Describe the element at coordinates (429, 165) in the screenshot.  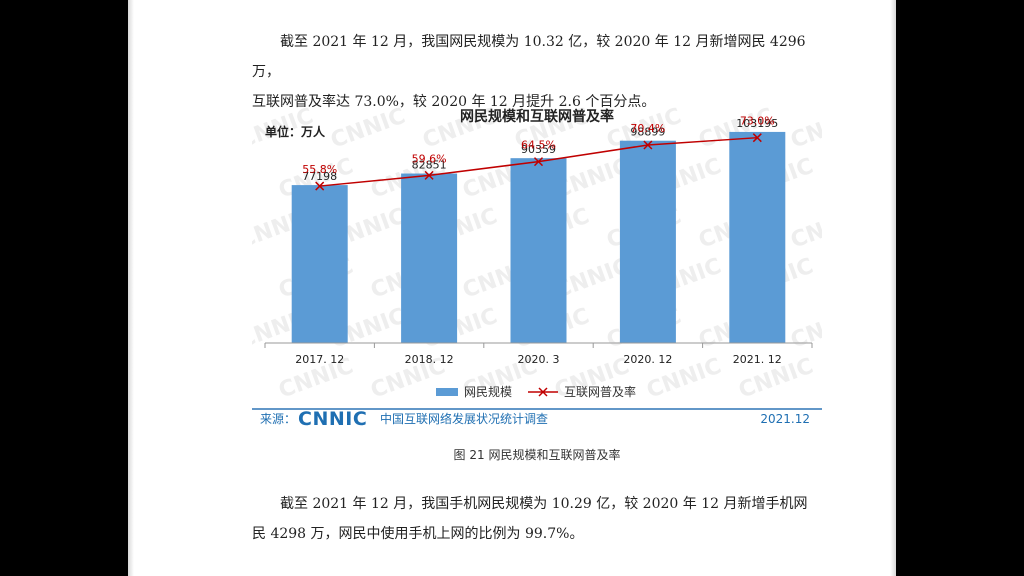
I see `bar-value-label: 82851` at that location.